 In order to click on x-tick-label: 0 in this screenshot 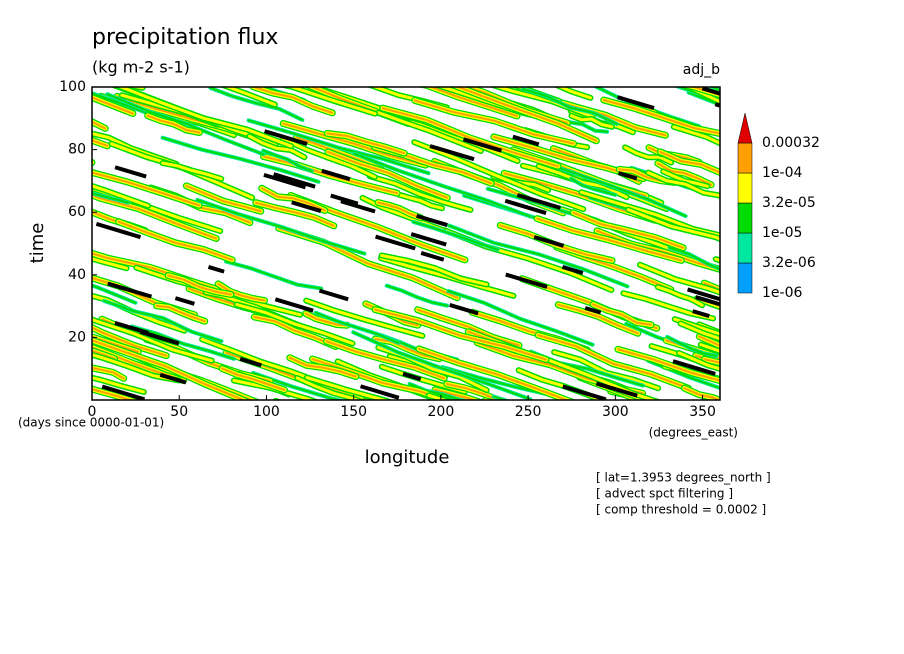, I will do `click(92, 412)`.